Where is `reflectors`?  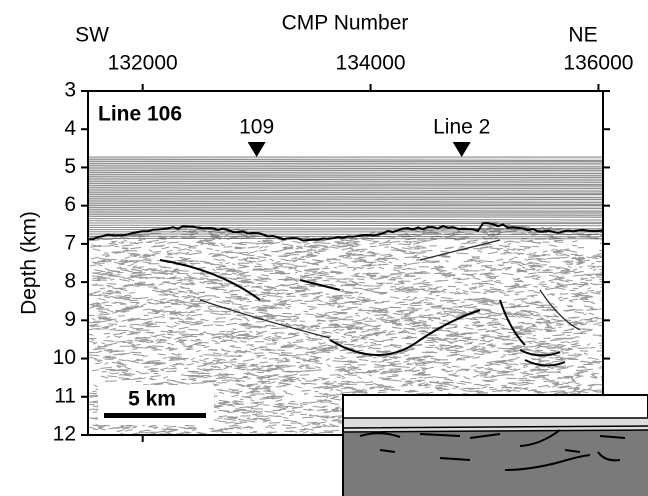
reflectors is located at coordinates (362, 313).